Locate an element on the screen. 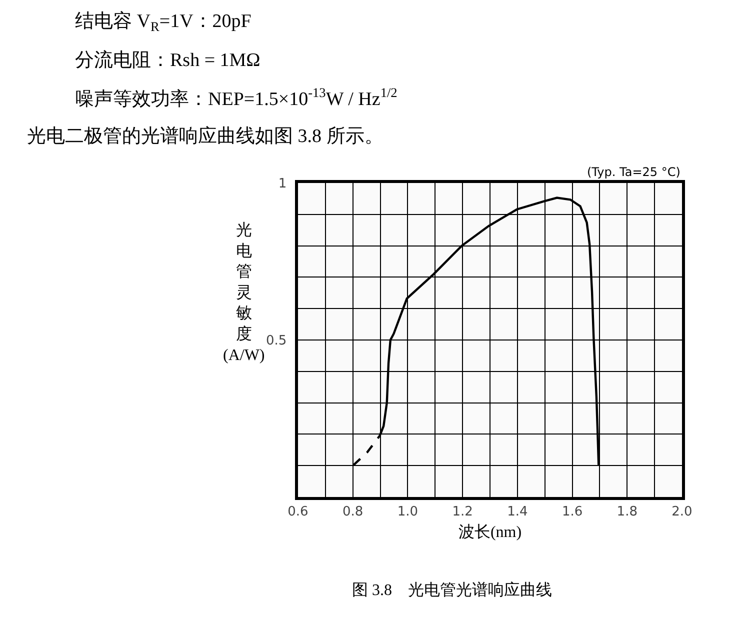  text: 噪声等效功率：NEP=1.5×10$^{-13}$W / Hz$^{1/2}$ is located at coordinates (236, 97).